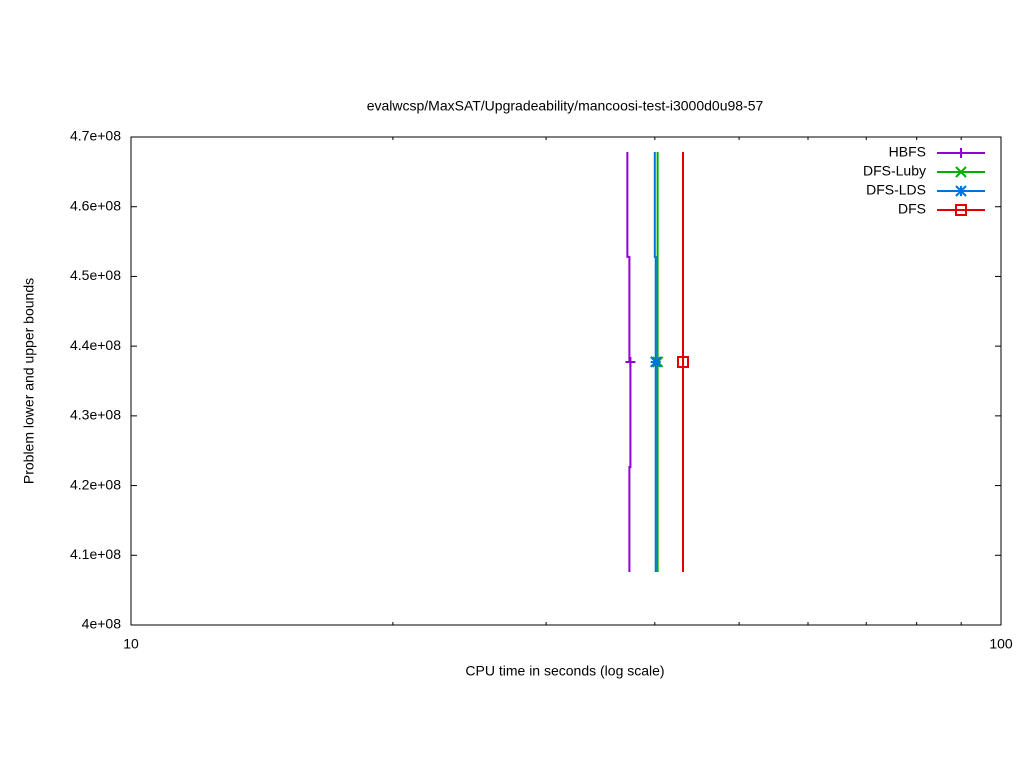 Image resolution: width=1024 pixels, height=768 pixels. Describe the element at coordinates (95, 345) in the screenshot. I see `y-tick-label: 4.4e+08` at that location.